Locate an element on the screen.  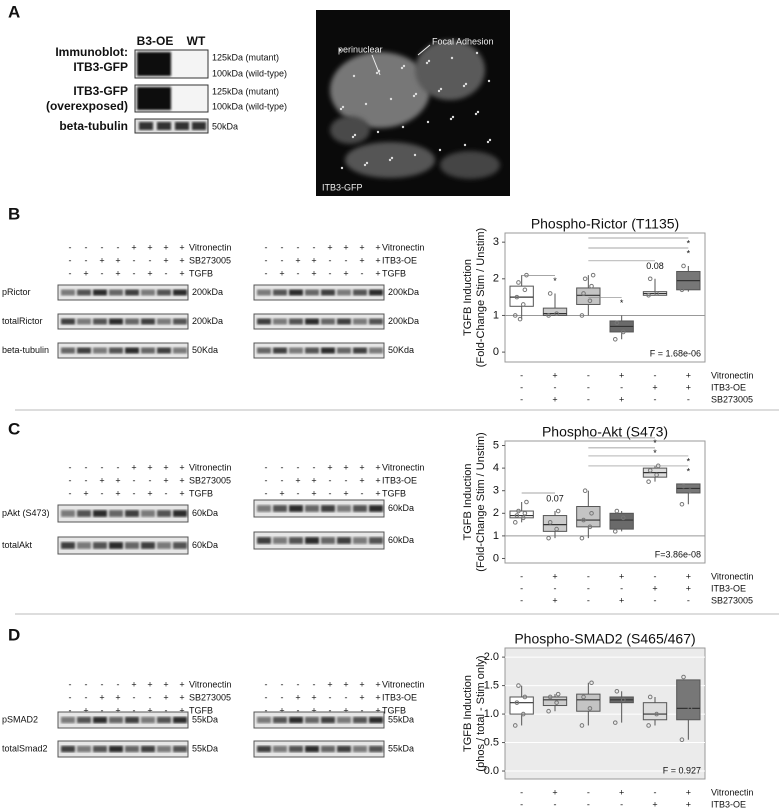
significance-label: * is located at coordinates (655, 453).